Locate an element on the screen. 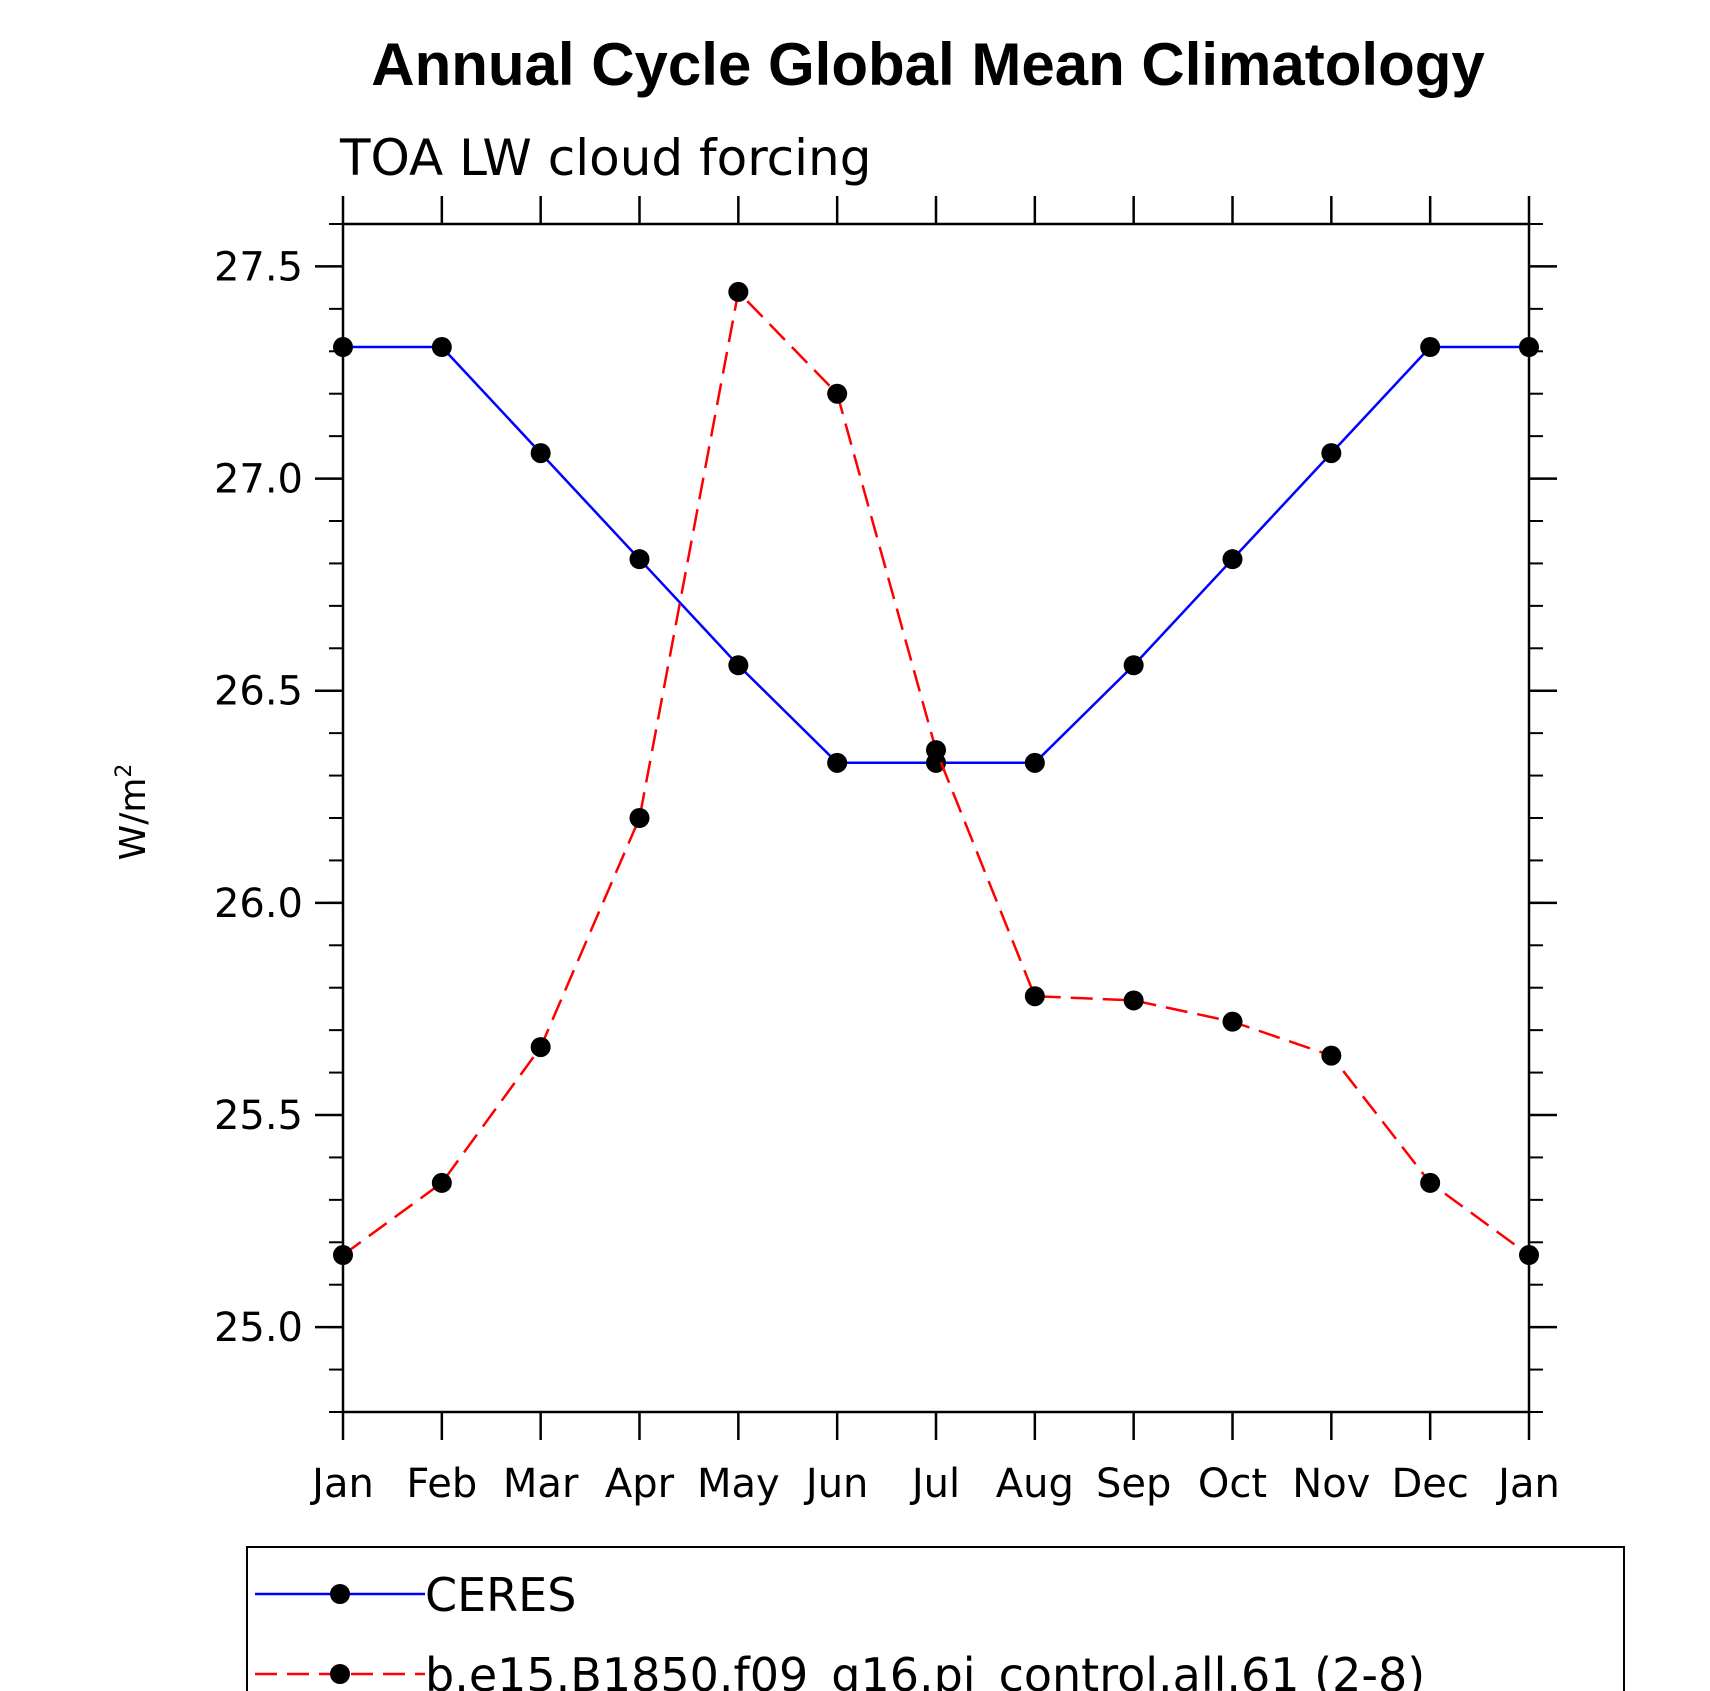 The height and width of the screenshot is (1691, 1710). y-axis-label-superscript: 2 is located at coordinates (124, 771).